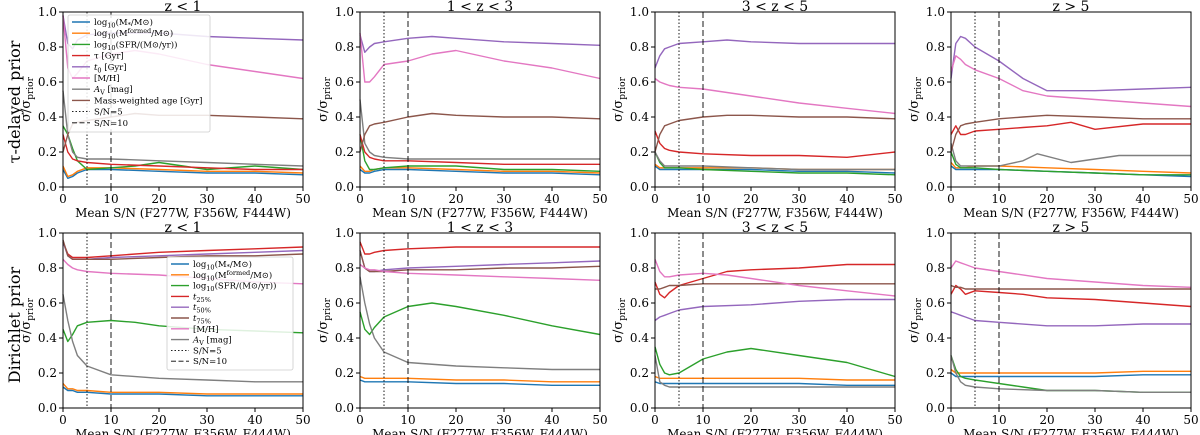 This screenshot has width=1200, height=435. Describe the element at coordinates (206, 330) in the screenshot. I see `legend-label: [M/H]` at that location.